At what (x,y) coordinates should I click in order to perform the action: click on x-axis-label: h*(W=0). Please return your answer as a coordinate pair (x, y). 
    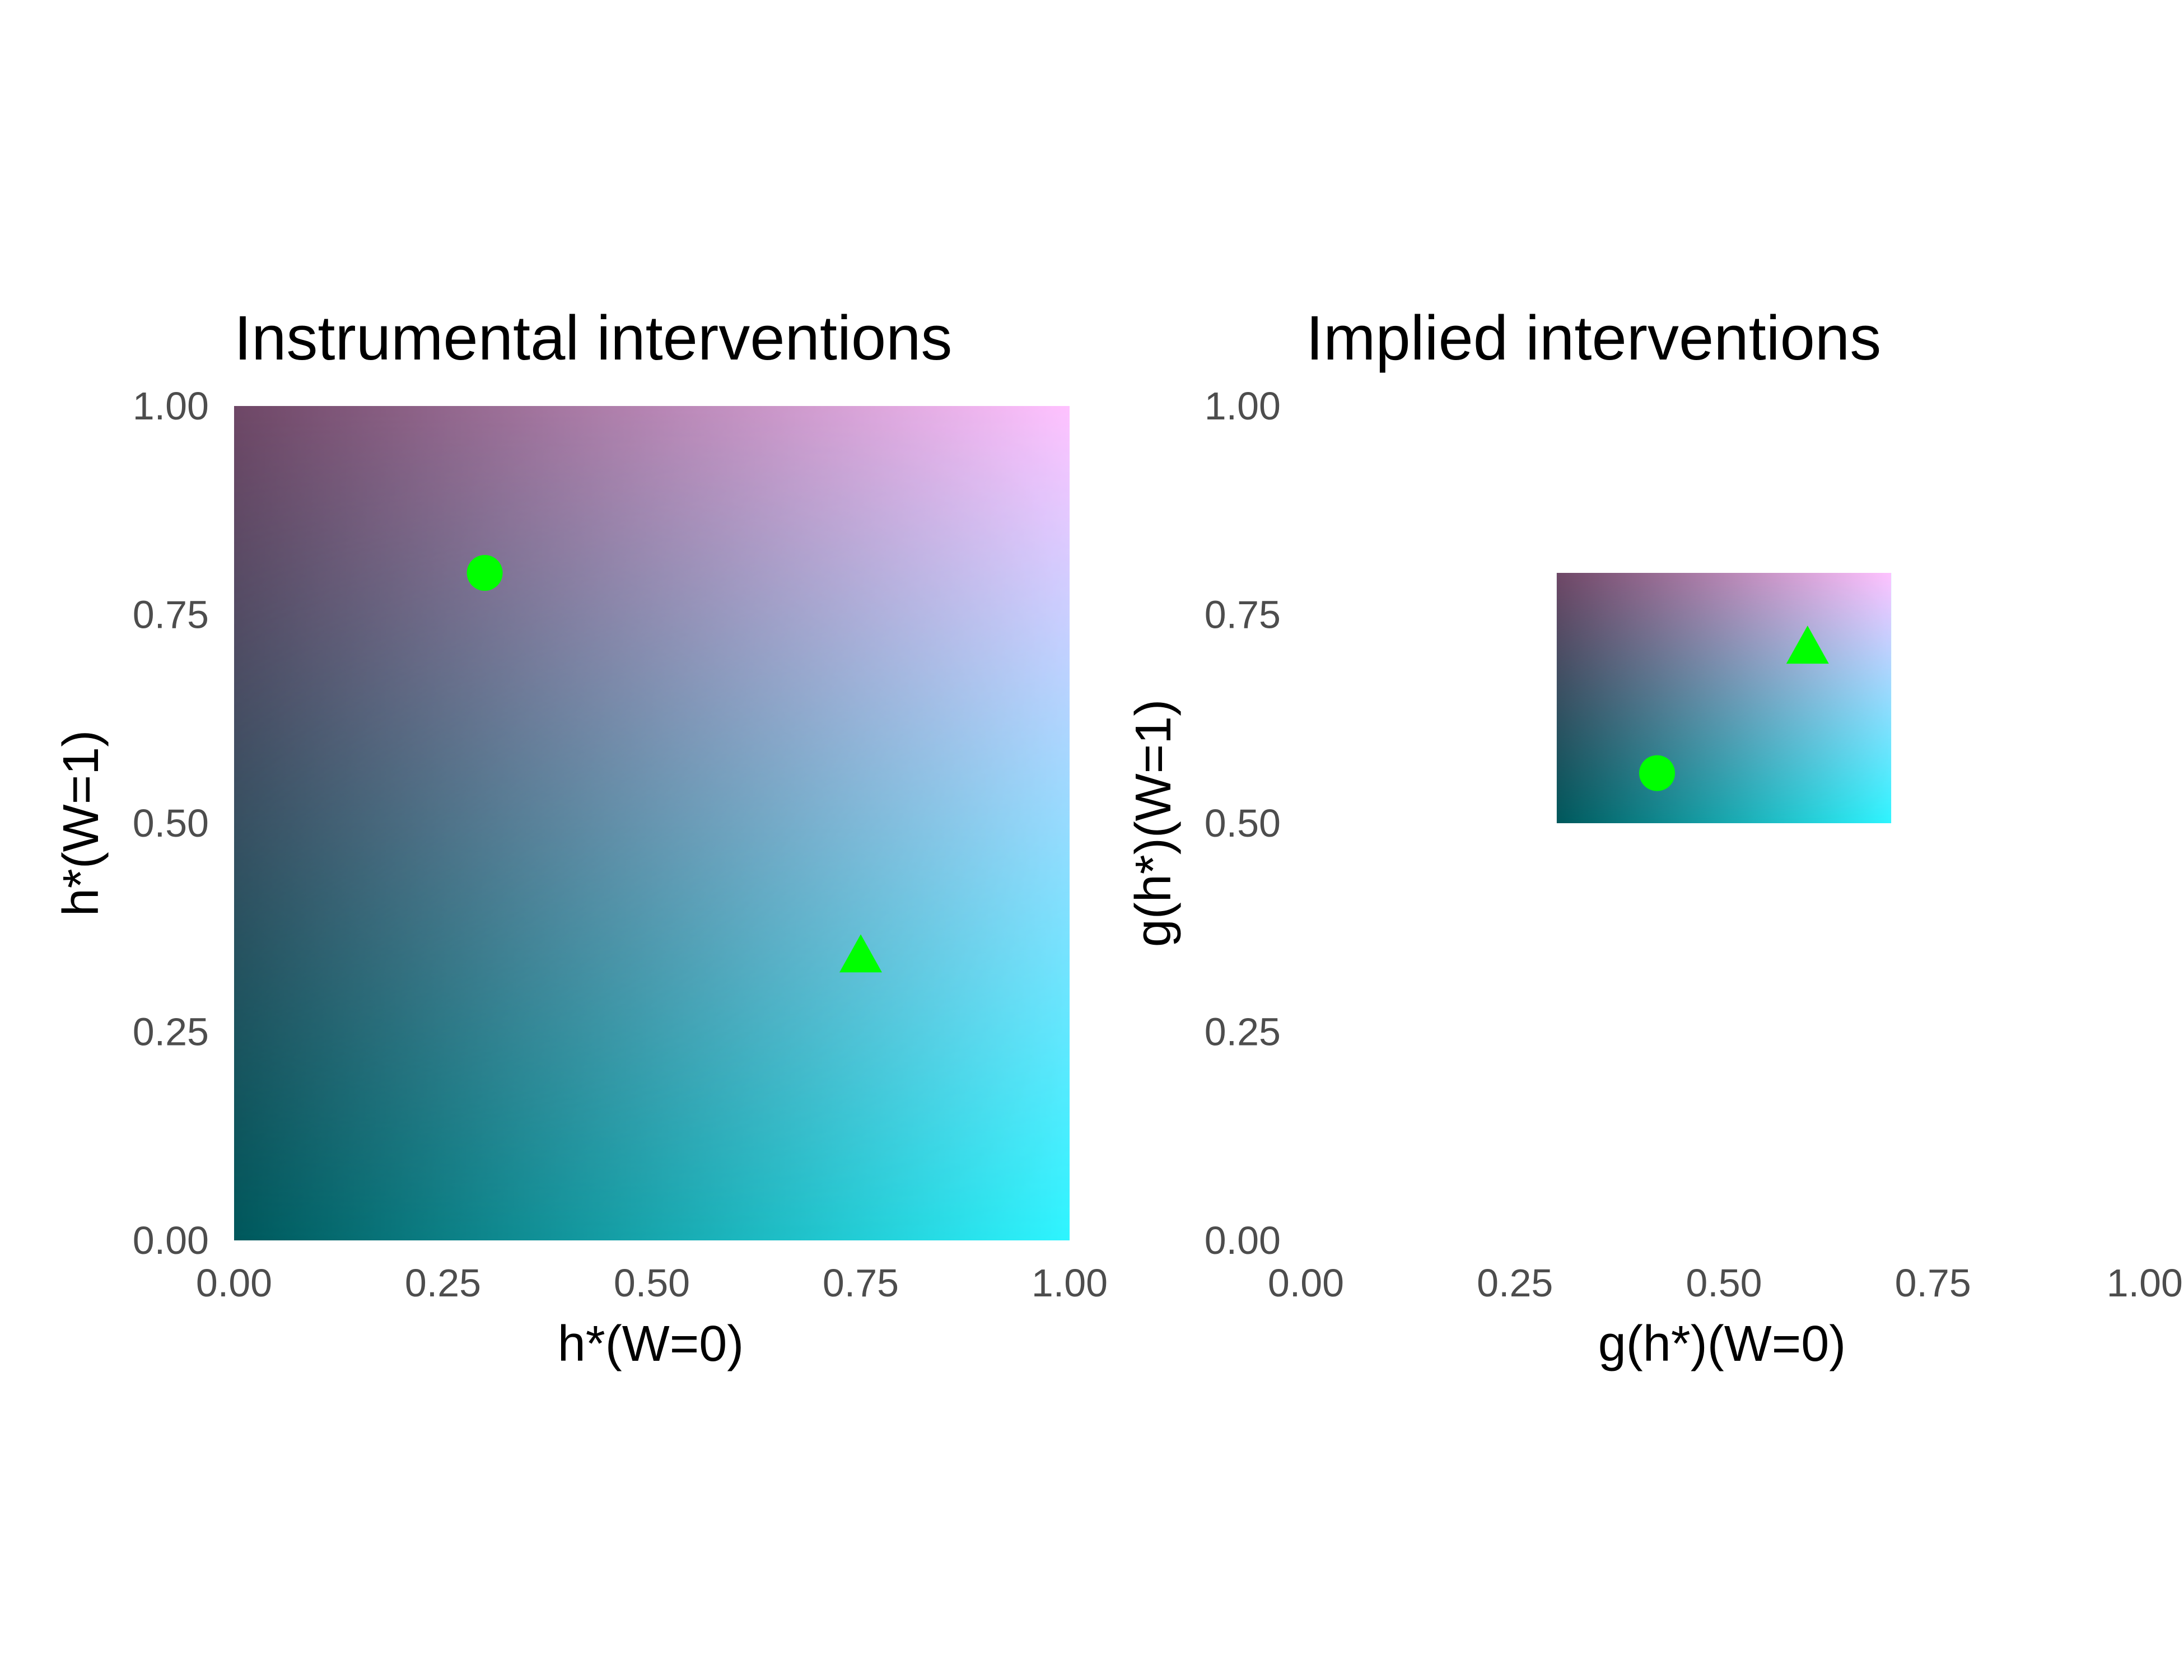
    Looking at the image, I should click on (651, 1344).